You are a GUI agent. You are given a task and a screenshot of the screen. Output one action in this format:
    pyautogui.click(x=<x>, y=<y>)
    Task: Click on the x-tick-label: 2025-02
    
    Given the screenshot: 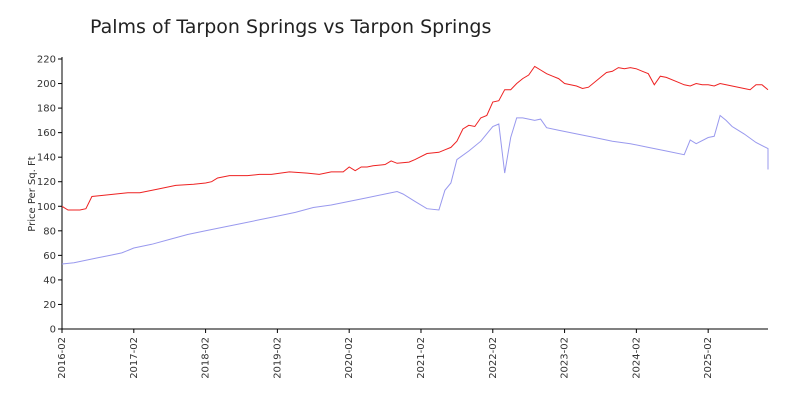 What is the action you would take?
    pyautogui.click(x=708, y=358)
    